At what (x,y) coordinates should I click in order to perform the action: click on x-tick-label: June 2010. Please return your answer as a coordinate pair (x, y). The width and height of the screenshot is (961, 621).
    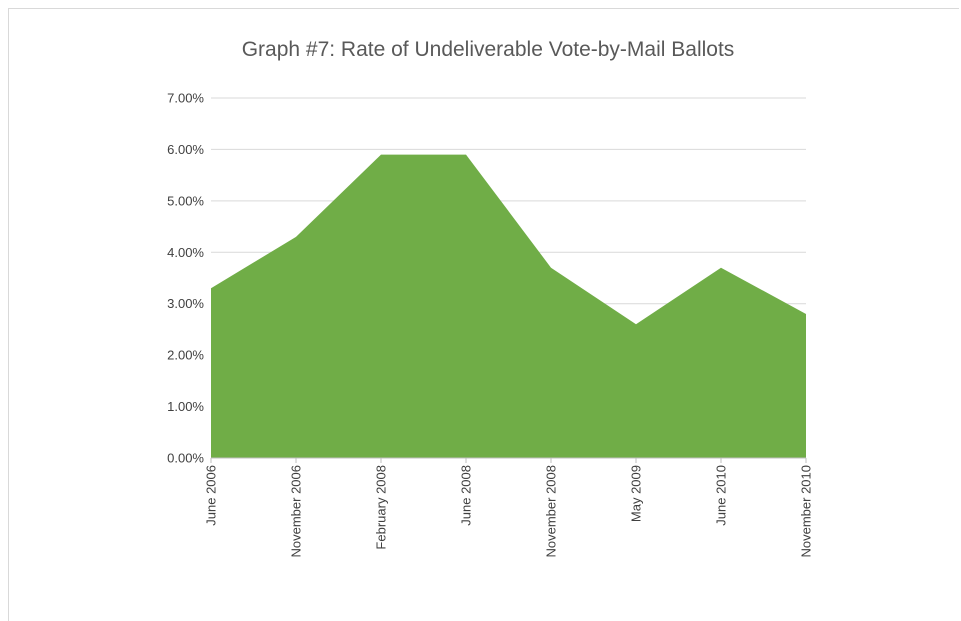
    Looking at the image, I should click on (721, 495).